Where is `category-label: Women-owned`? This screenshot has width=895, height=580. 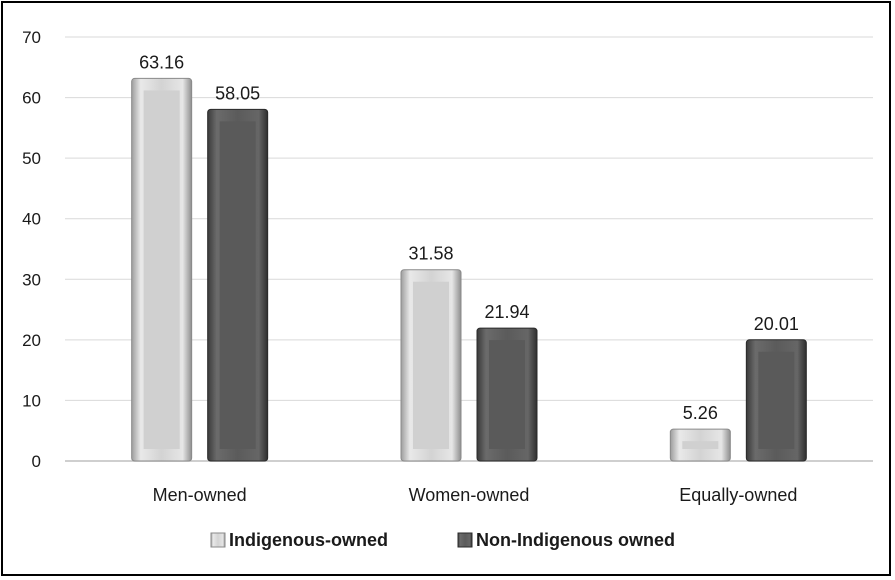 category-label: Women-owned is located at coordinates (469, 495).